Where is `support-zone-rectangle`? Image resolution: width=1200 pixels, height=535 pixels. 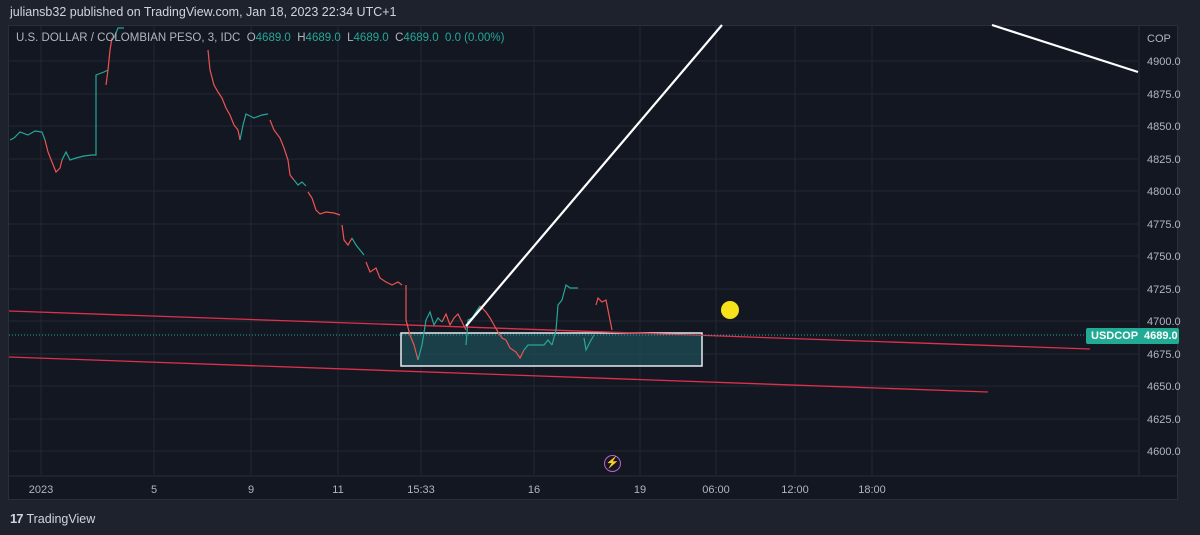
support-zone-rectangle is located at coordinates (551, 349).